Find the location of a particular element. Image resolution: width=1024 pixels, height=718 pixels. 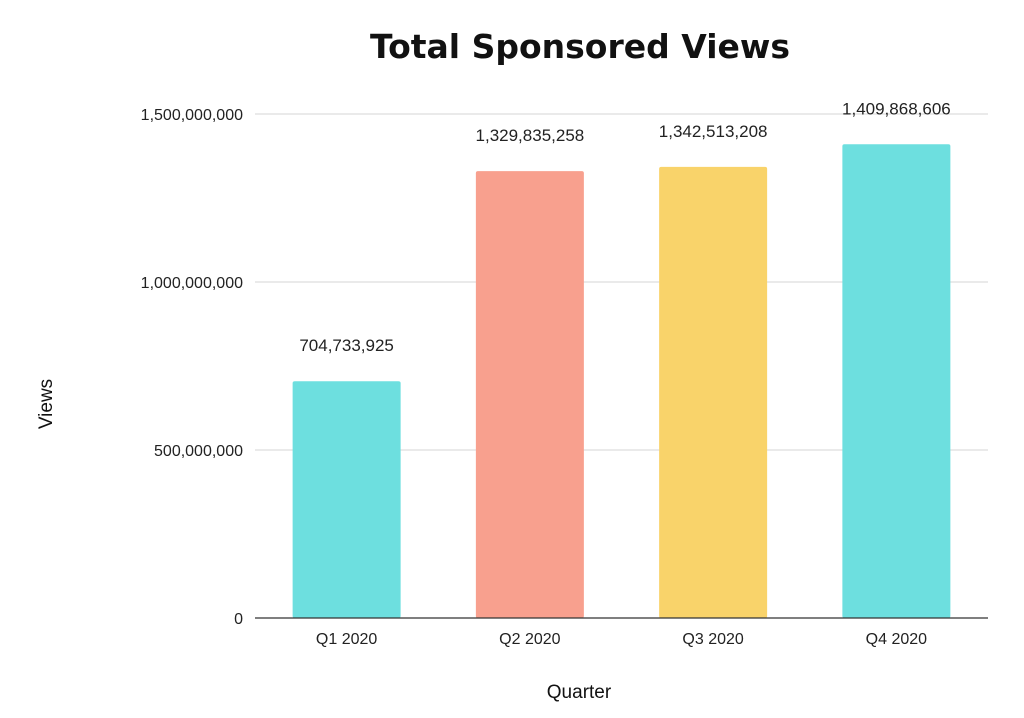

x-axis: Q1 2020 Q2 2020 Q3 2020 Q4 2020 is located at coordinates (621, 639).